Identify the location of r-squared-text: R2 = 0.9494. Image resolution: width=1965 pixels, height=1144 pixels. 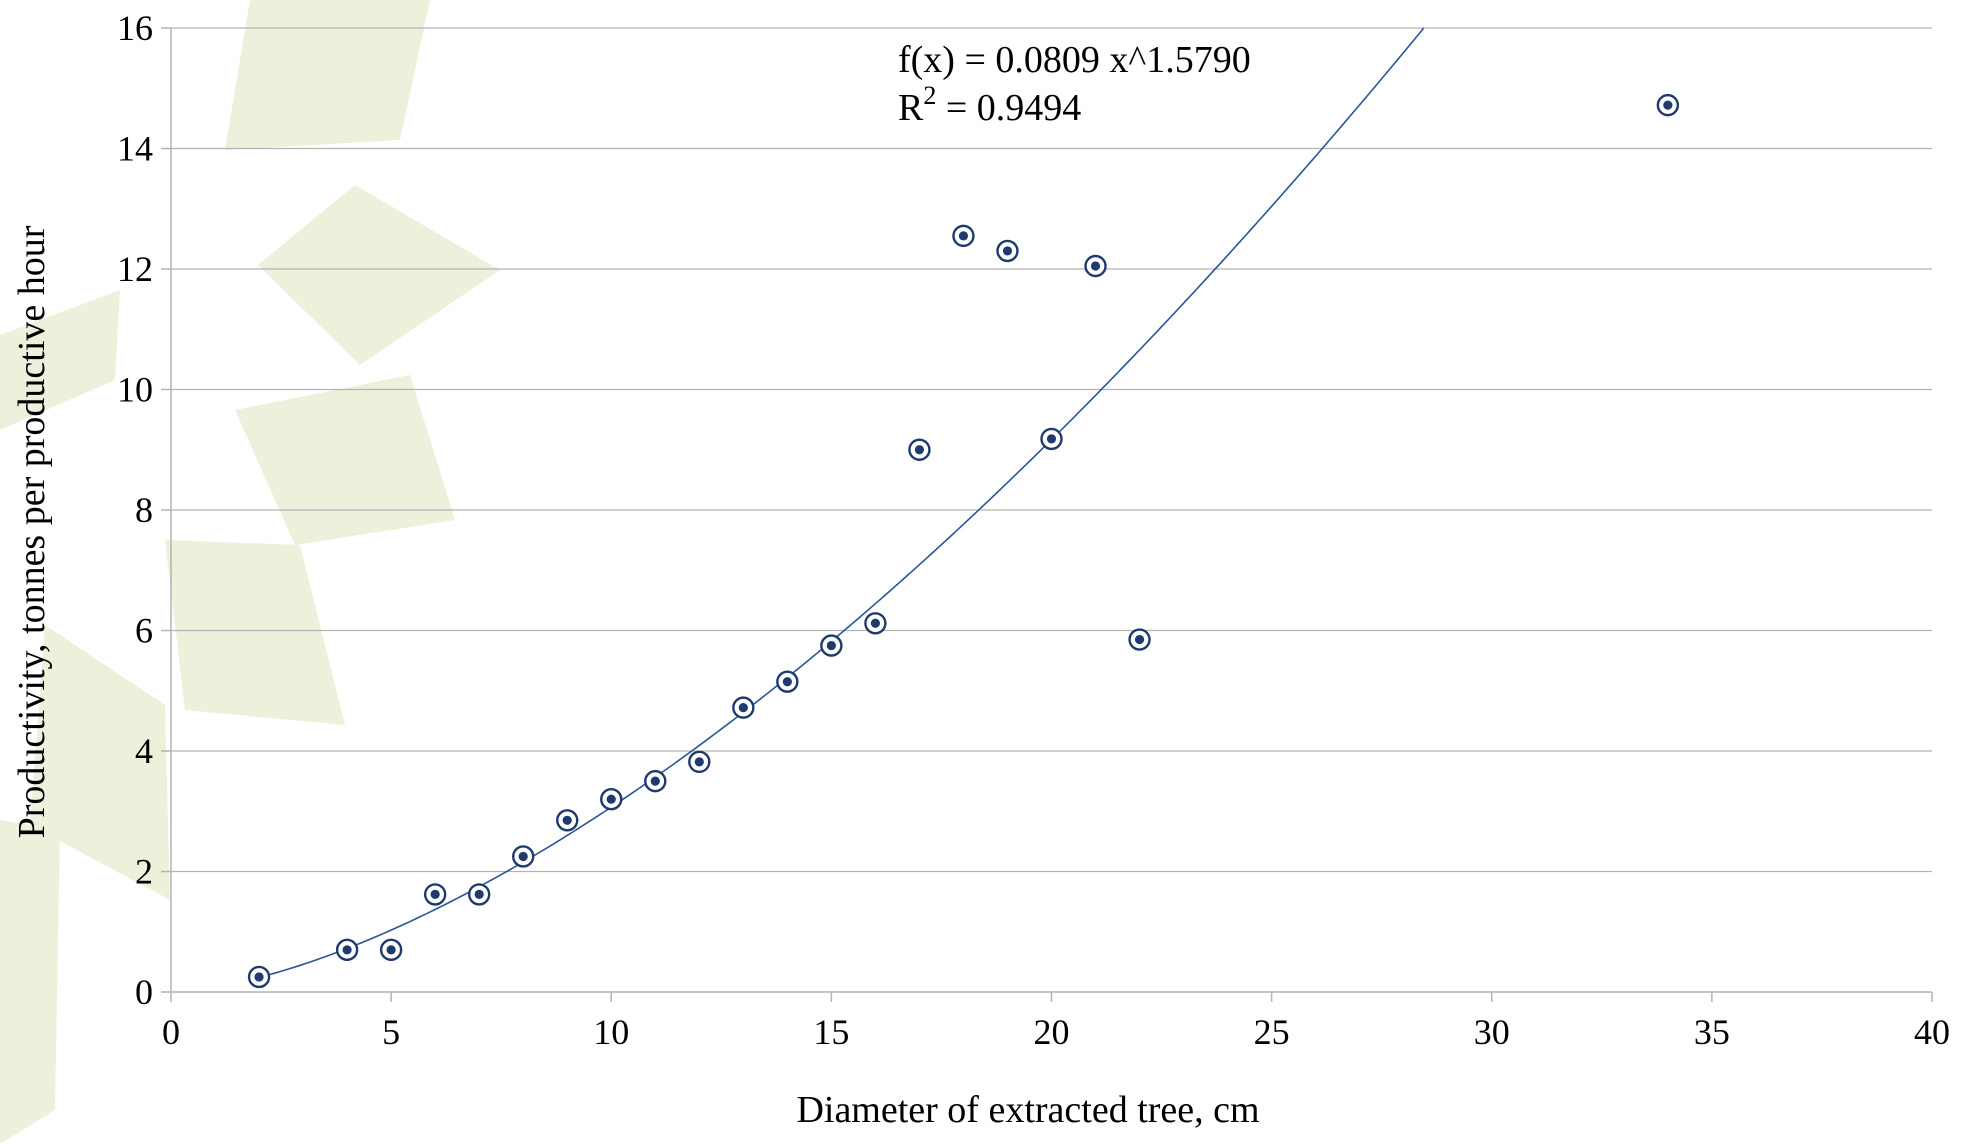
(989, 105).